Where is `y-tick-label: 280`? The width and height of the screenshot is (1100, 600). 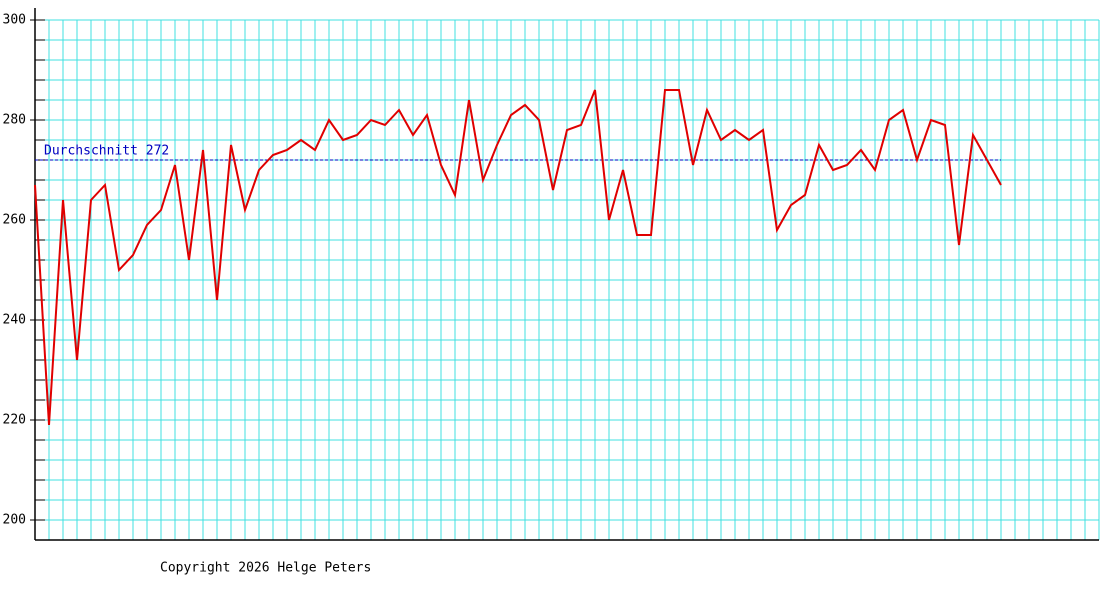
y-tick-label: 280 is located at coordinates (14, 120).